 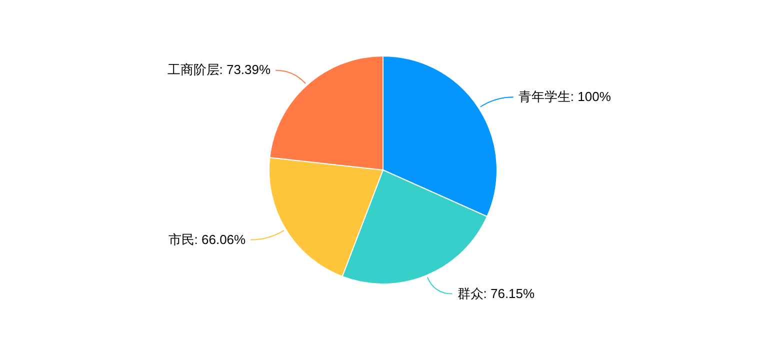 What do you see at coordinates (565, 96) in the screenshot?
I see `slice-label: 青年学生: 100%` at bounding box center [565, 96].